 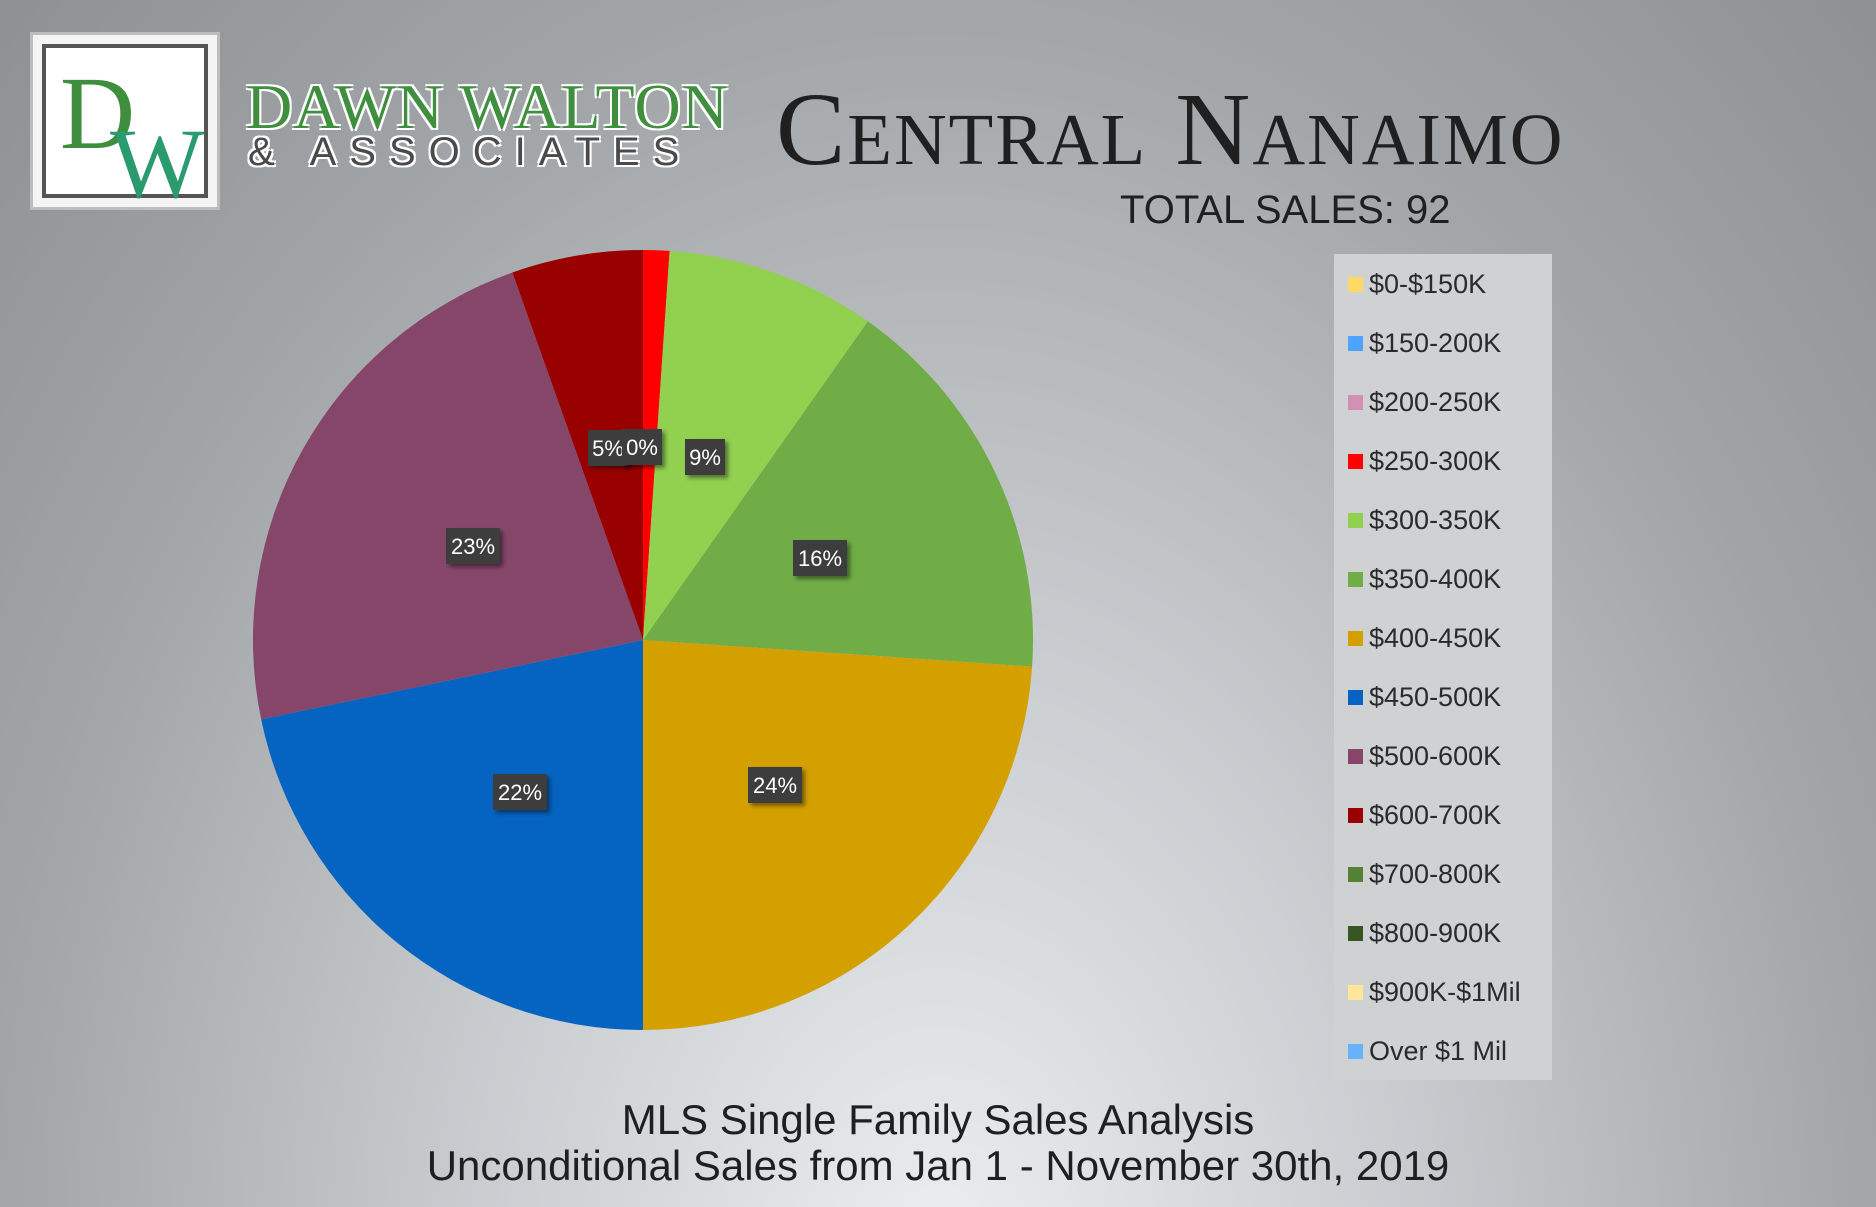 What do you see at coordinates (577, 445) in the screenshot?
I see `pie-slice-600-700k` at bounding box center [577, 445].